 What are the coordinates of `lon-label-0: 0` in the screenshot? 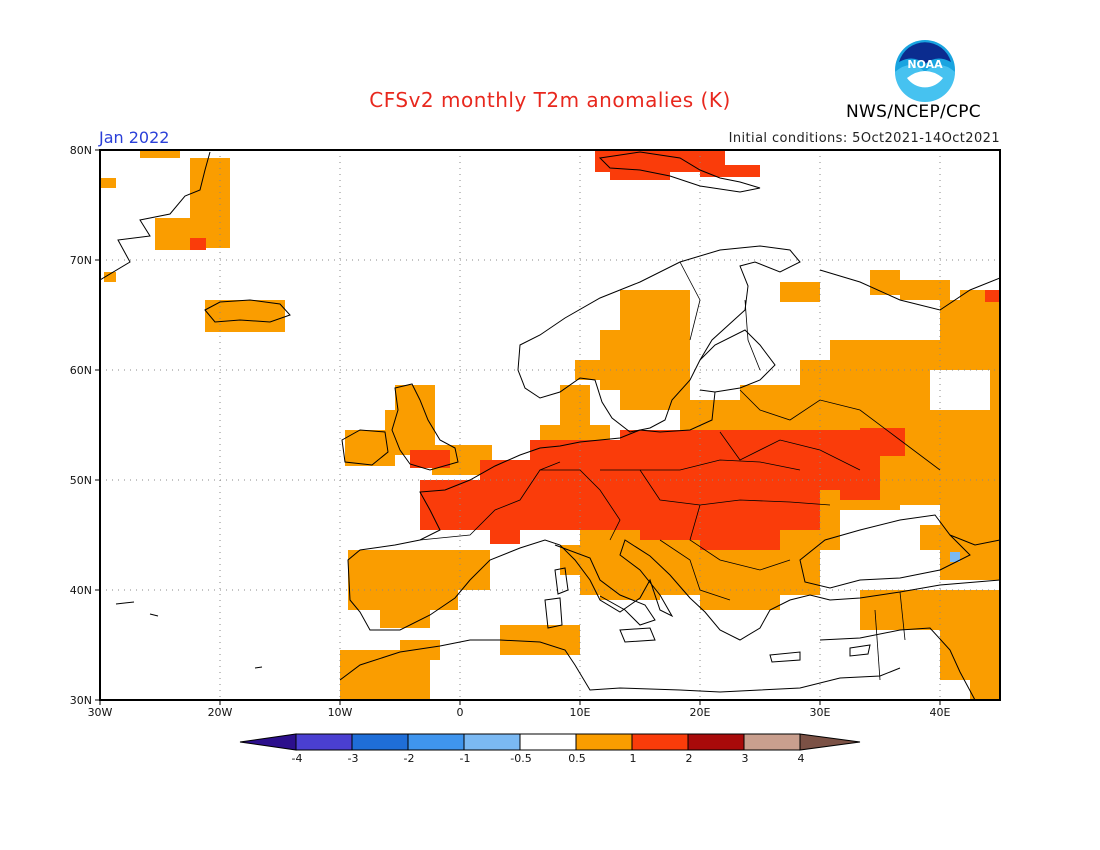 It's located at (460, 712).